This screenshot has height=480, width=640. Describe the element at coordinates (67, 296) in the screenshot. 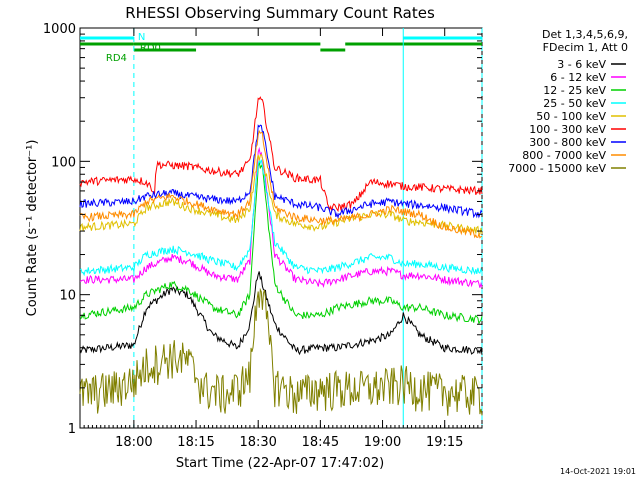

I see `y-tick-label-1: 10` at that location.